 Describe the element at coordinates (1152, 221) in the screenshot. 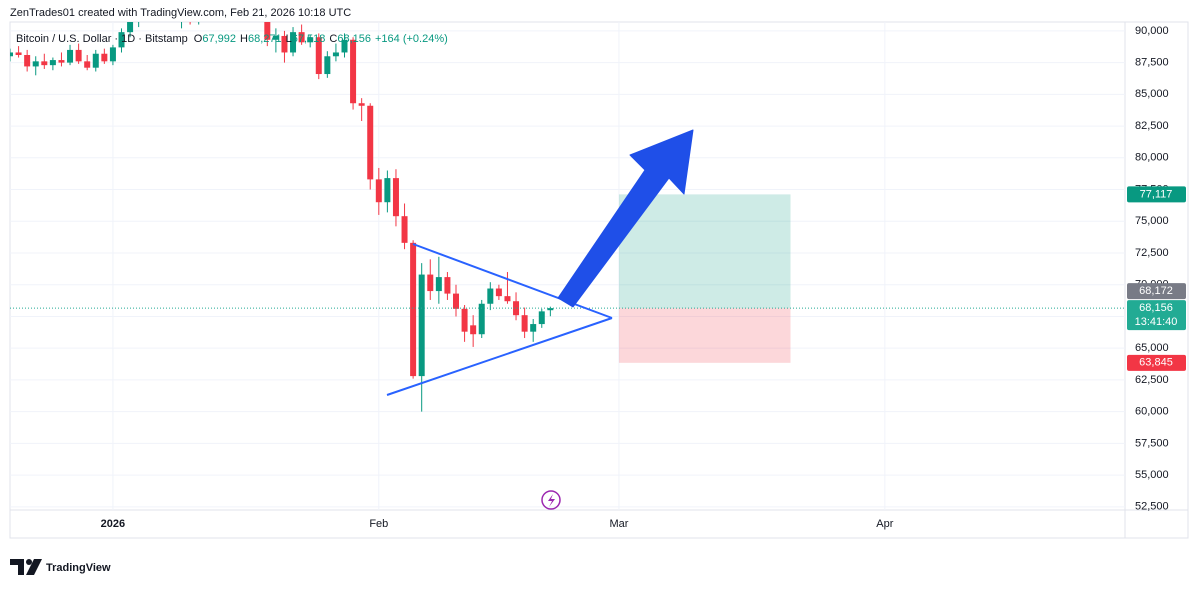

I see `y-tick-label: 75,000` at that location.